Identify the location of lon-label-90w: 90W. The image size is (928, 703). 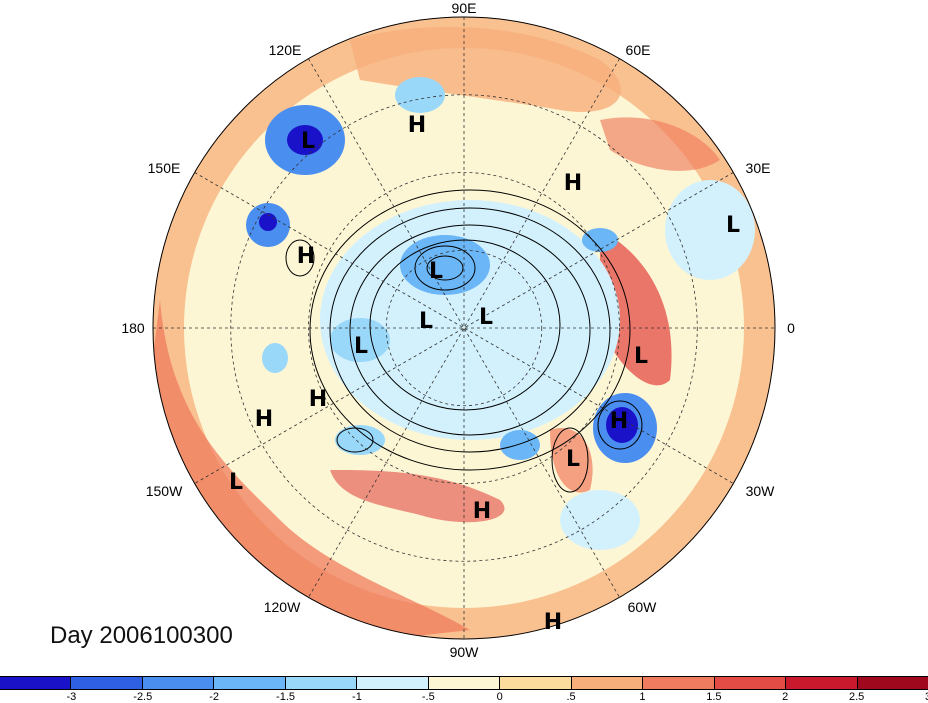
(464, 652).